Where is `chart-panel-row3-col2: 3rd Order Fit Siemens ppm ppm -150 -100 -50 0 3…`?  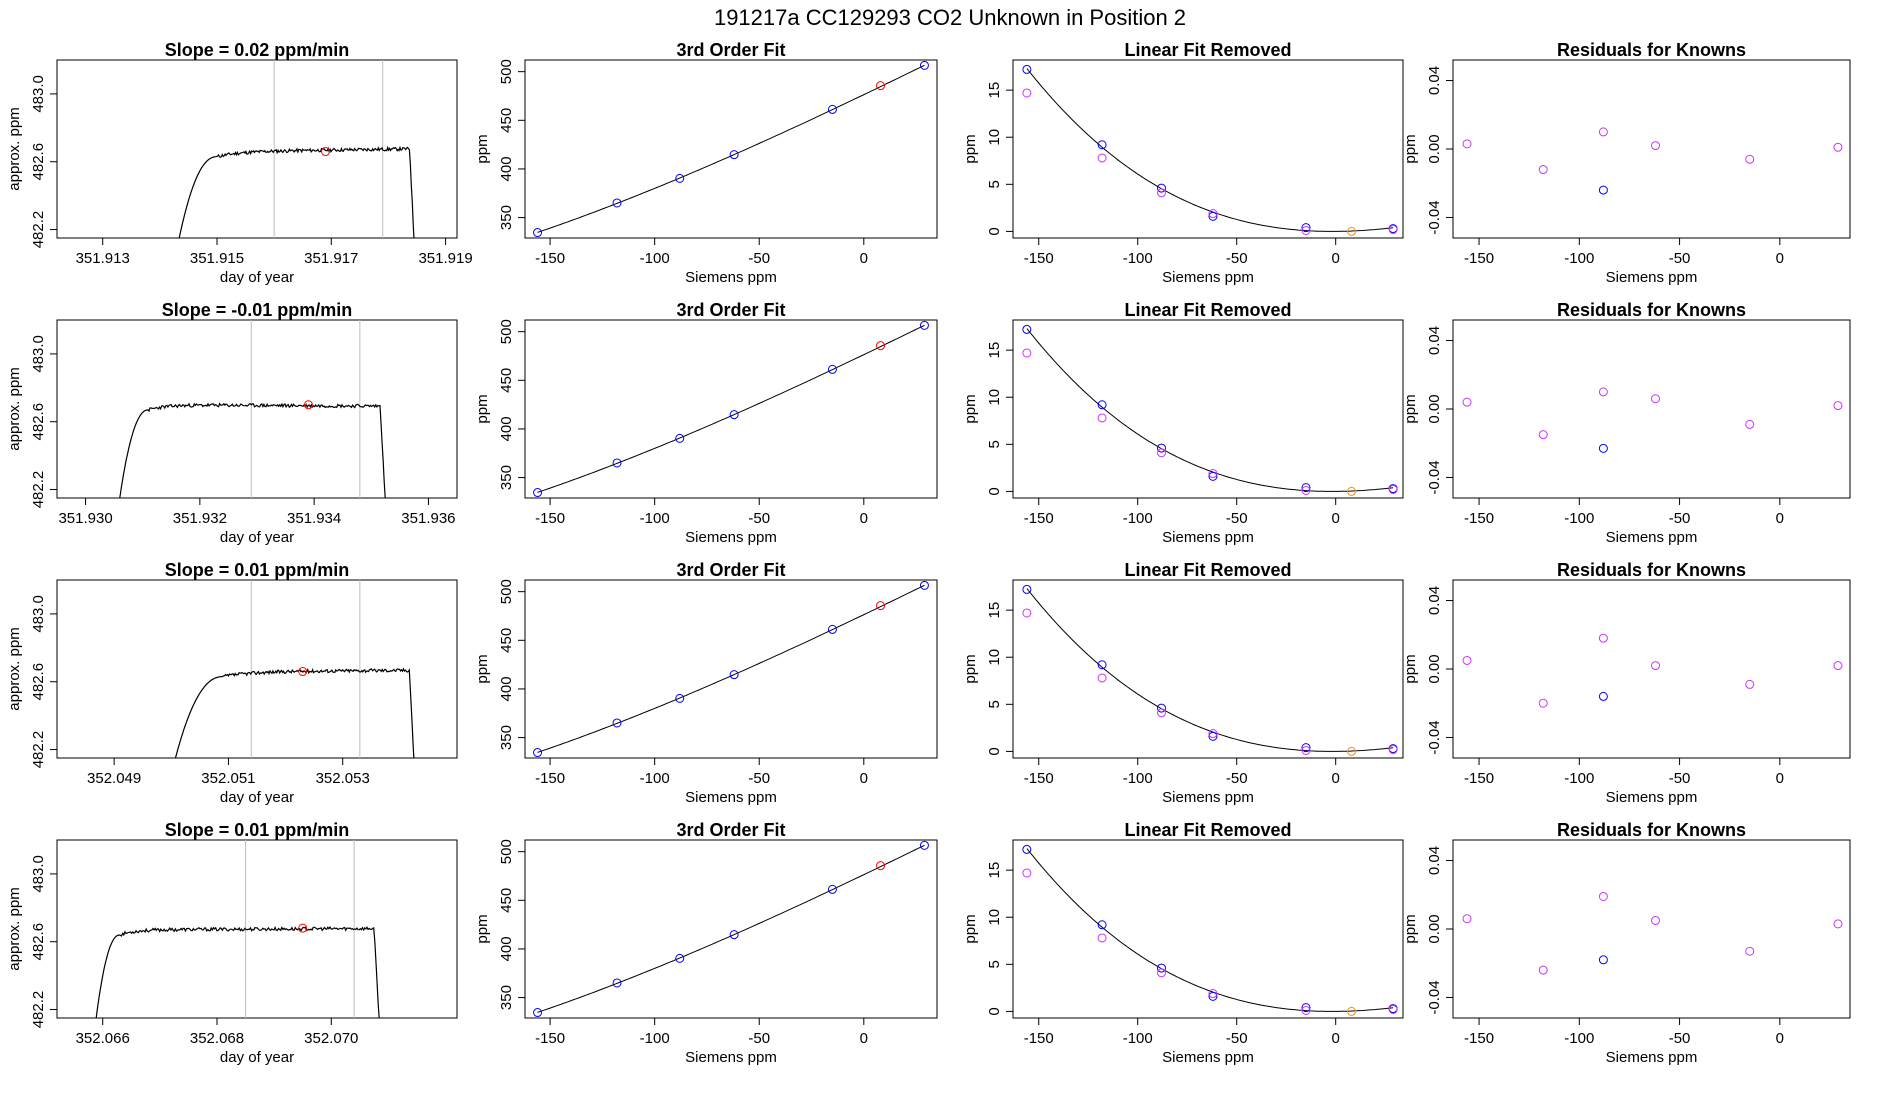
chart-panel-row3-col2: 3rd Order Fit Siemens ppm ppm -150 -100 -50 0 3… is located at coordinates (706, 683).